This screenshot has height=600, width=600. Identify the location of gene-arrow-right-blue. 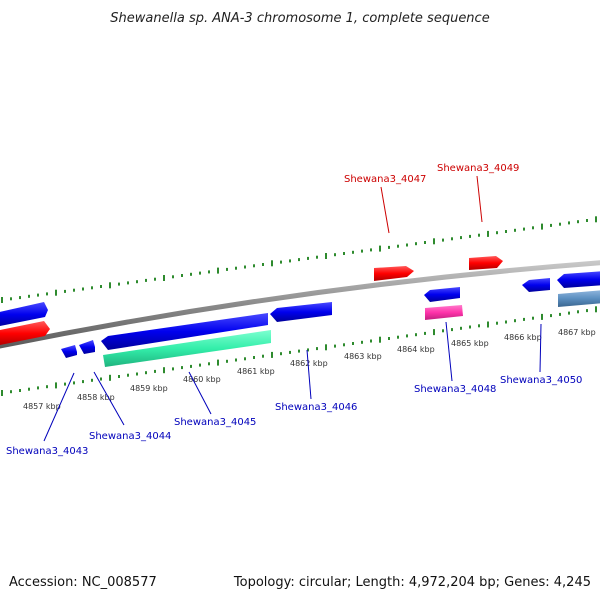
(578, 279).